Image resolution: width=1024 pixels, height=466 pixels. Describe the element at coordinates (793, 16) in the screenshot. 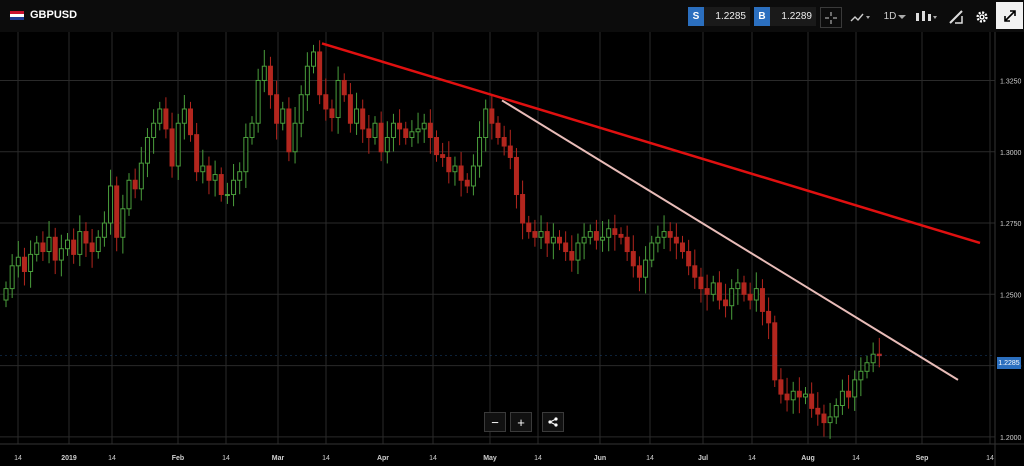

I see `buy-price: 1.2289` at that location.